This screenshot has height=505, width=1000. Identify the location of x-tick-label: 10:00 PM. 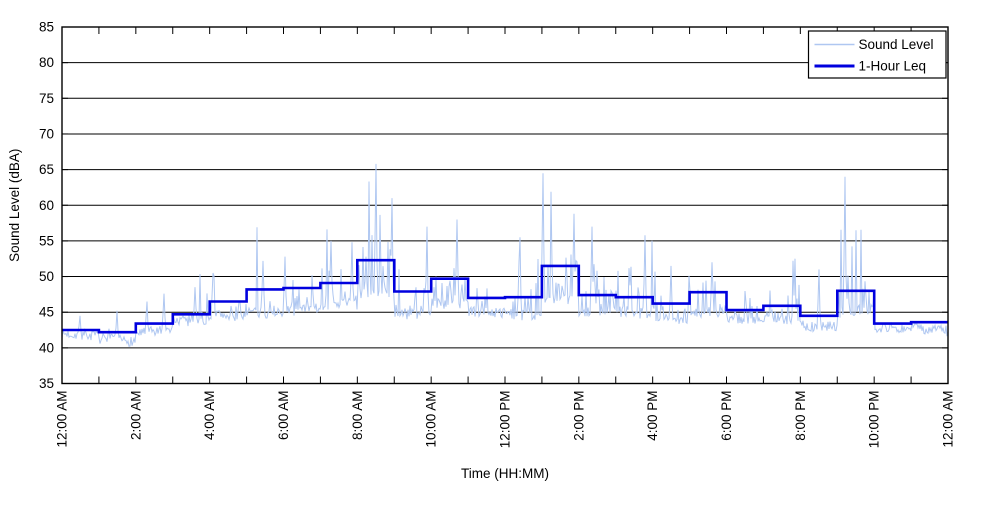
(874, 420).